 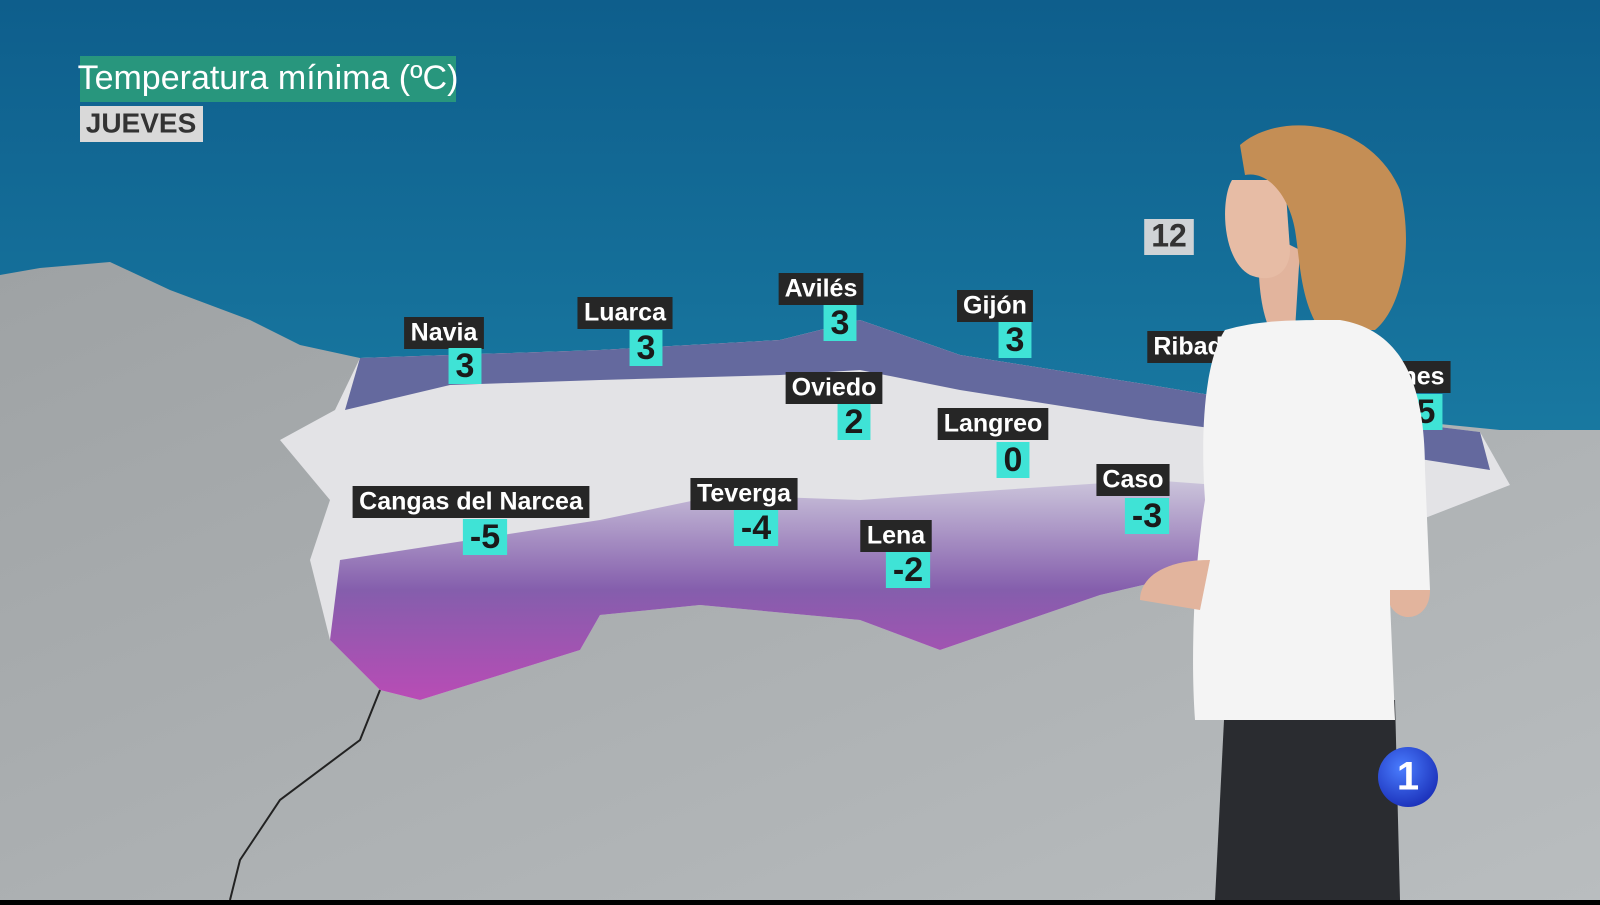 I want to click on city-value: -4, so click(x=756, y=528).